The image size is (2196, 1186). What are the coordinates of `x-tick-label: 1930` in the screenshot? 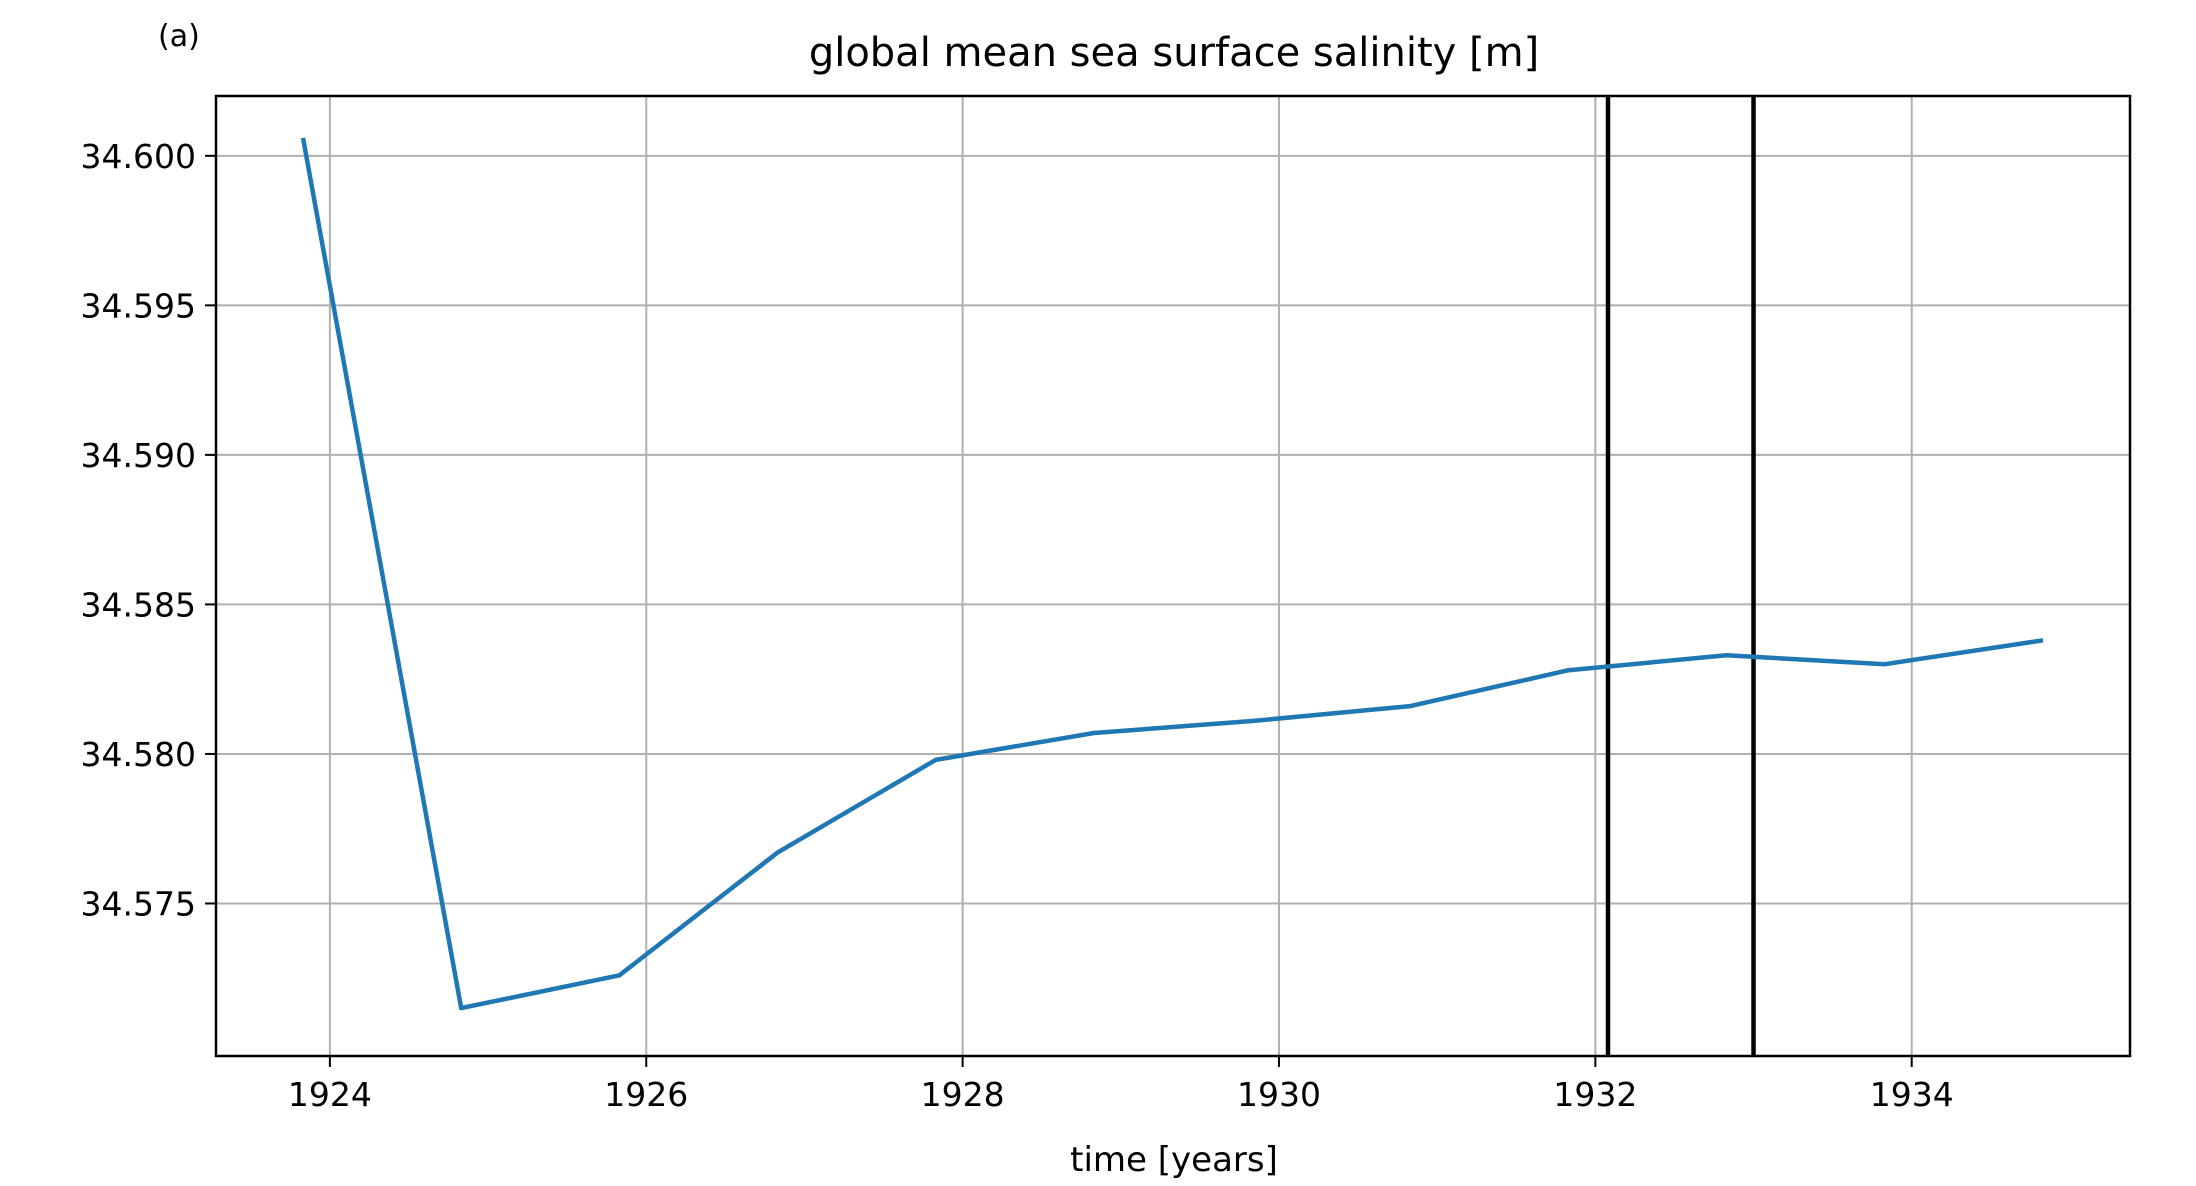 It's located at (1279, 1094).